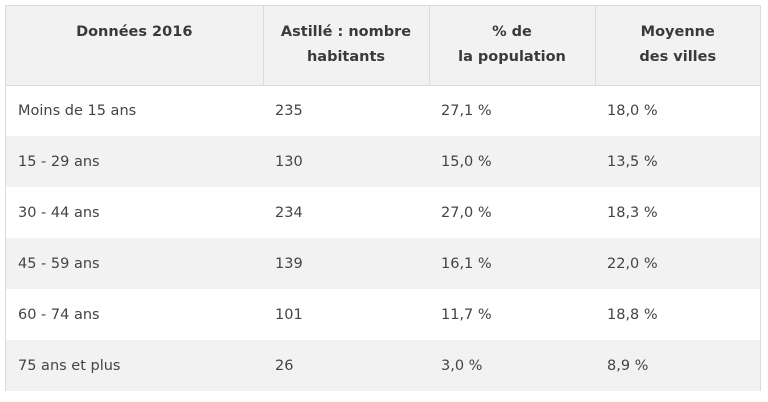 Image resolution: width=768 pixels, height=402 pixels. I want to click on cell-age-group: 45 - 59 ans, so click(134, 263).